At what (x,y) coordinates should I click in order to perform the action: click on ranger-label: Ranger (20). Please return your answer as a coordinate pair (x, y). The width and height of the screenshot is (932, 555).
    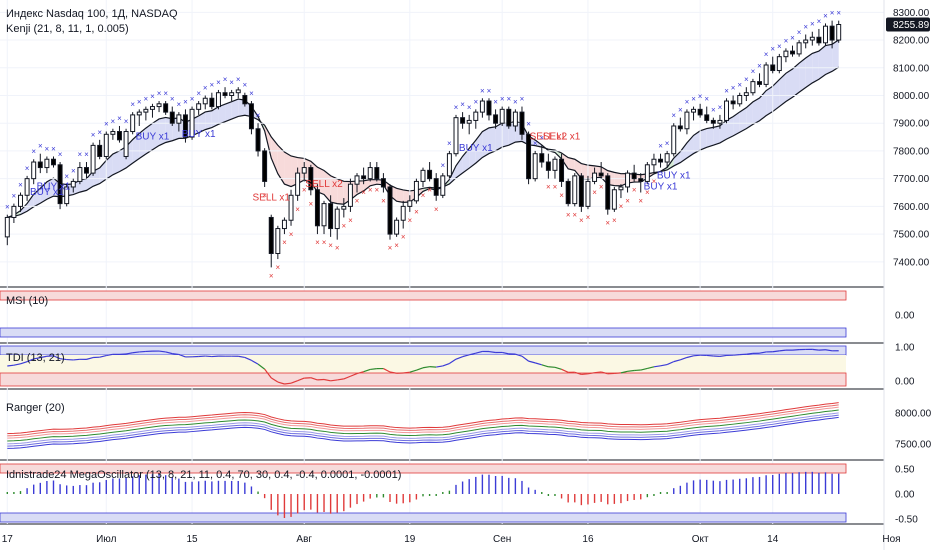
    Looking at the image, I should click on (35, 408).